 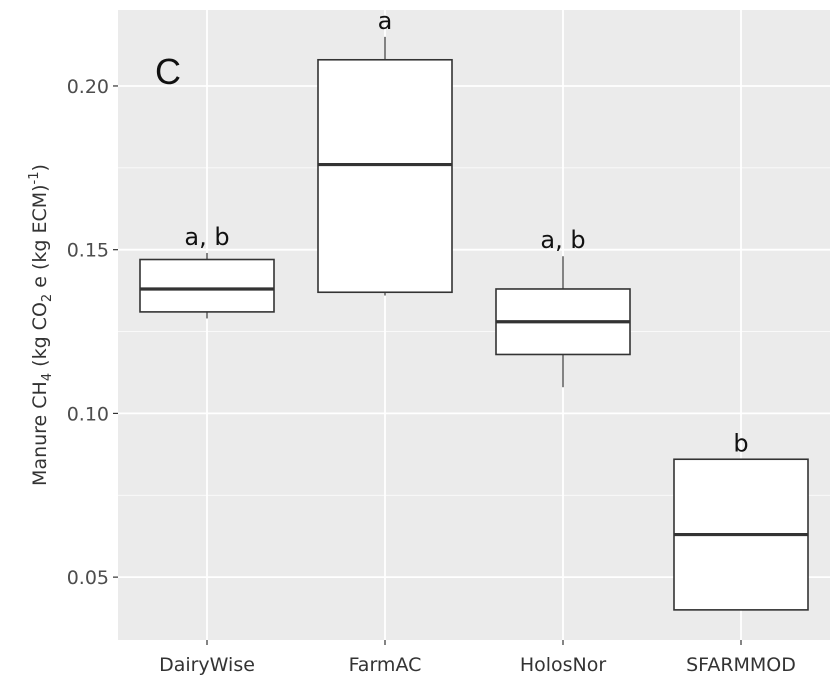 I want to click on box-group: a, so click(x=385, y=151).